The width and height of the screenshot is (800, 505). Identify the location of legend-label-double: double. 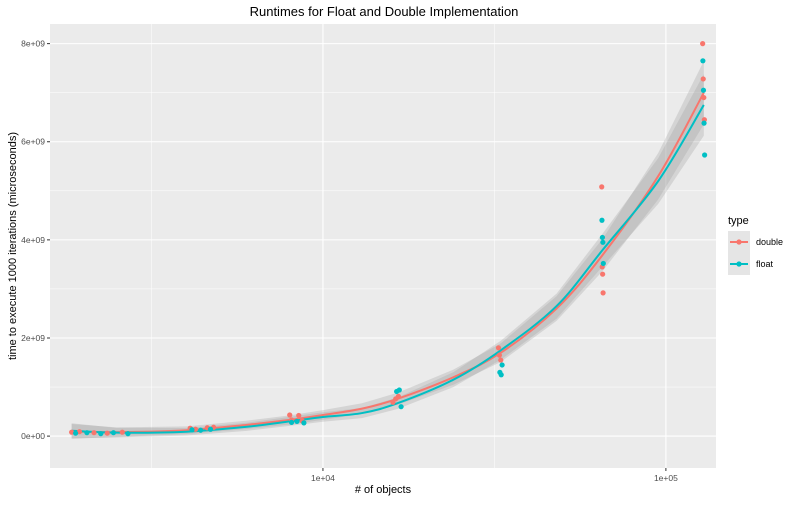
(769, 242).